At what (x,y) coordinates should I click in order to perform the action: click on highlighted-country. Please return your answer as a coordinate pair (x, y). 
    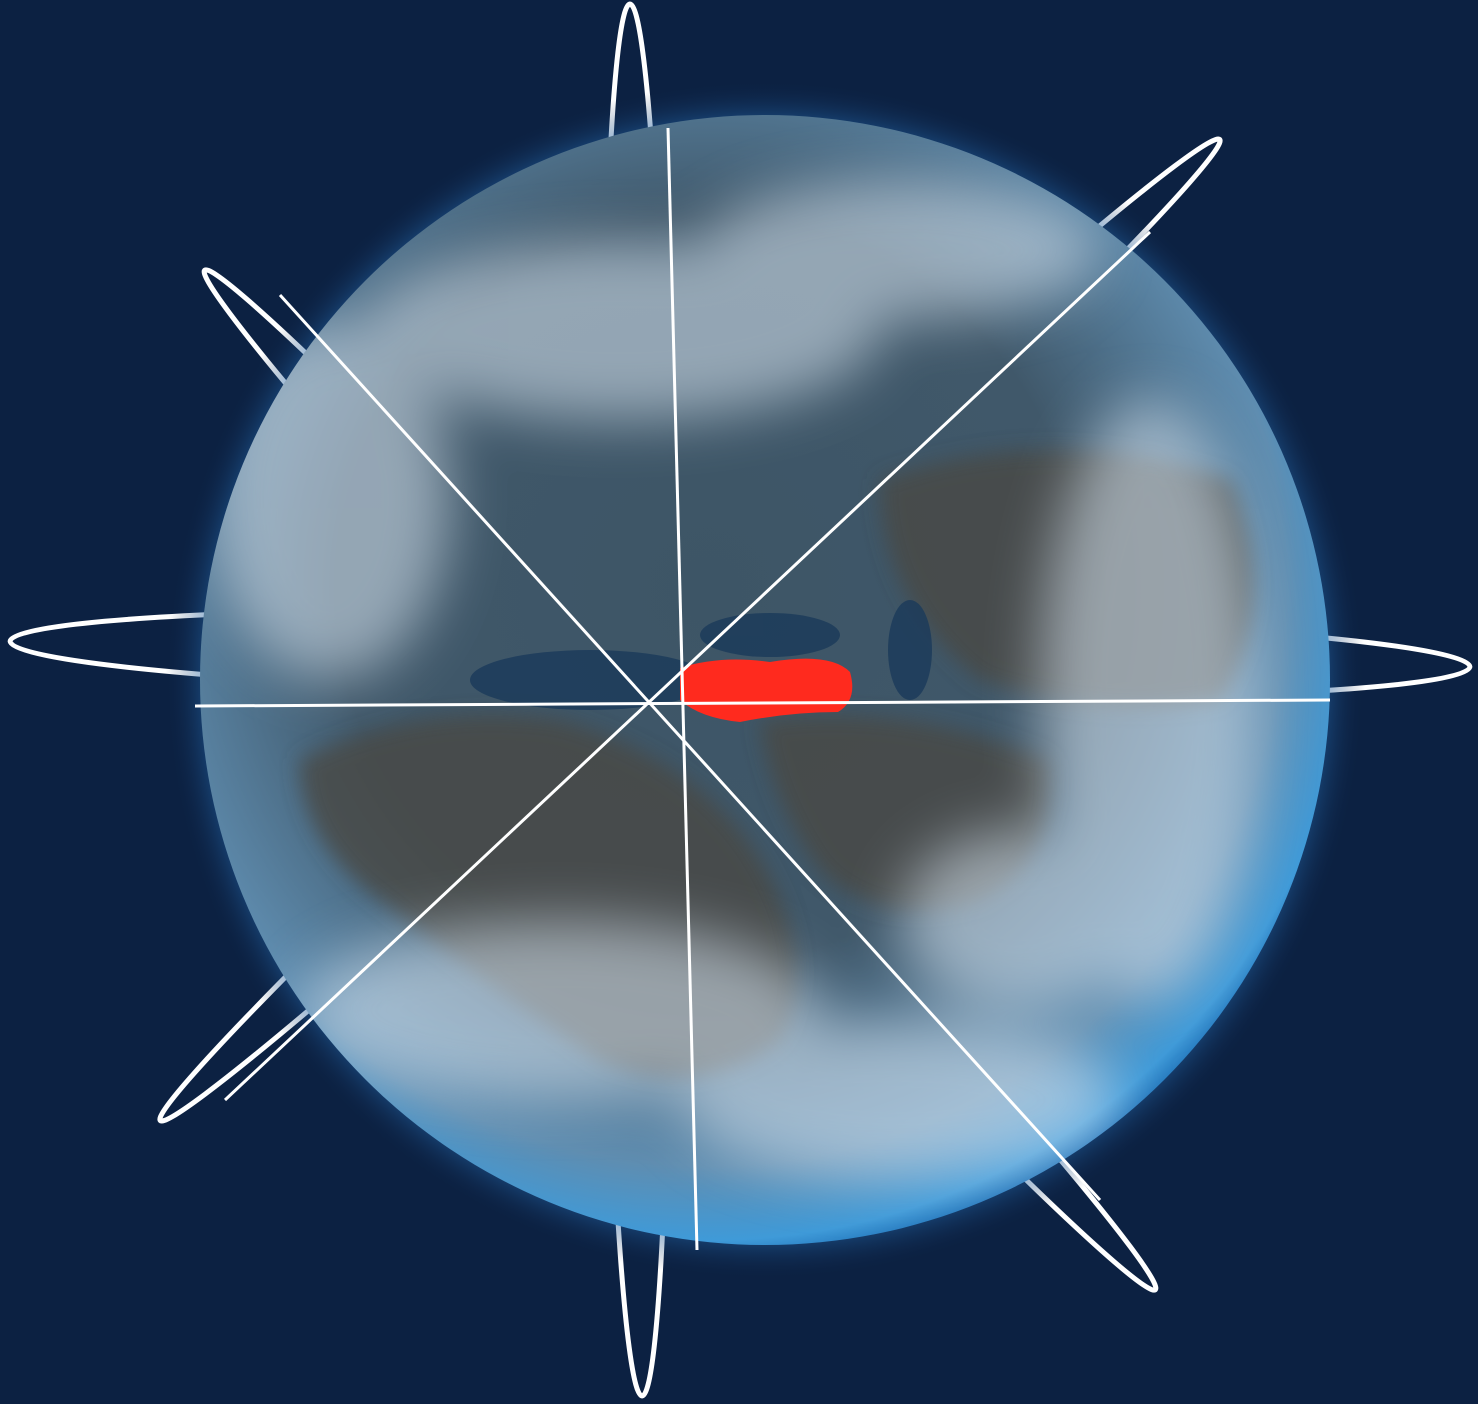
    Looking at the image, I should click on (766, 690).